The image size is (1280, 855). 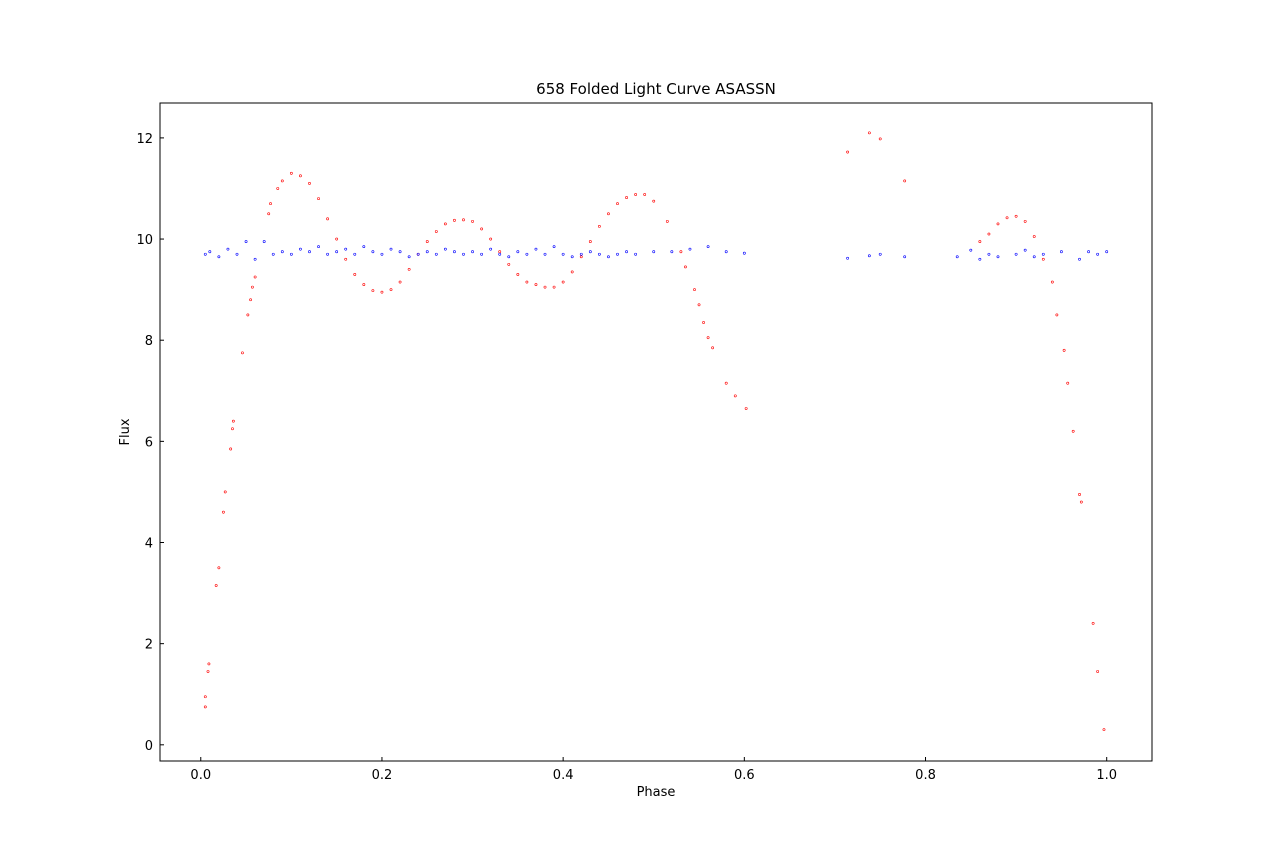 What do you see at coordinates (144, 139) in the screenshot?
I see `y-tick-label: 12` at bounding box center [144, 139].